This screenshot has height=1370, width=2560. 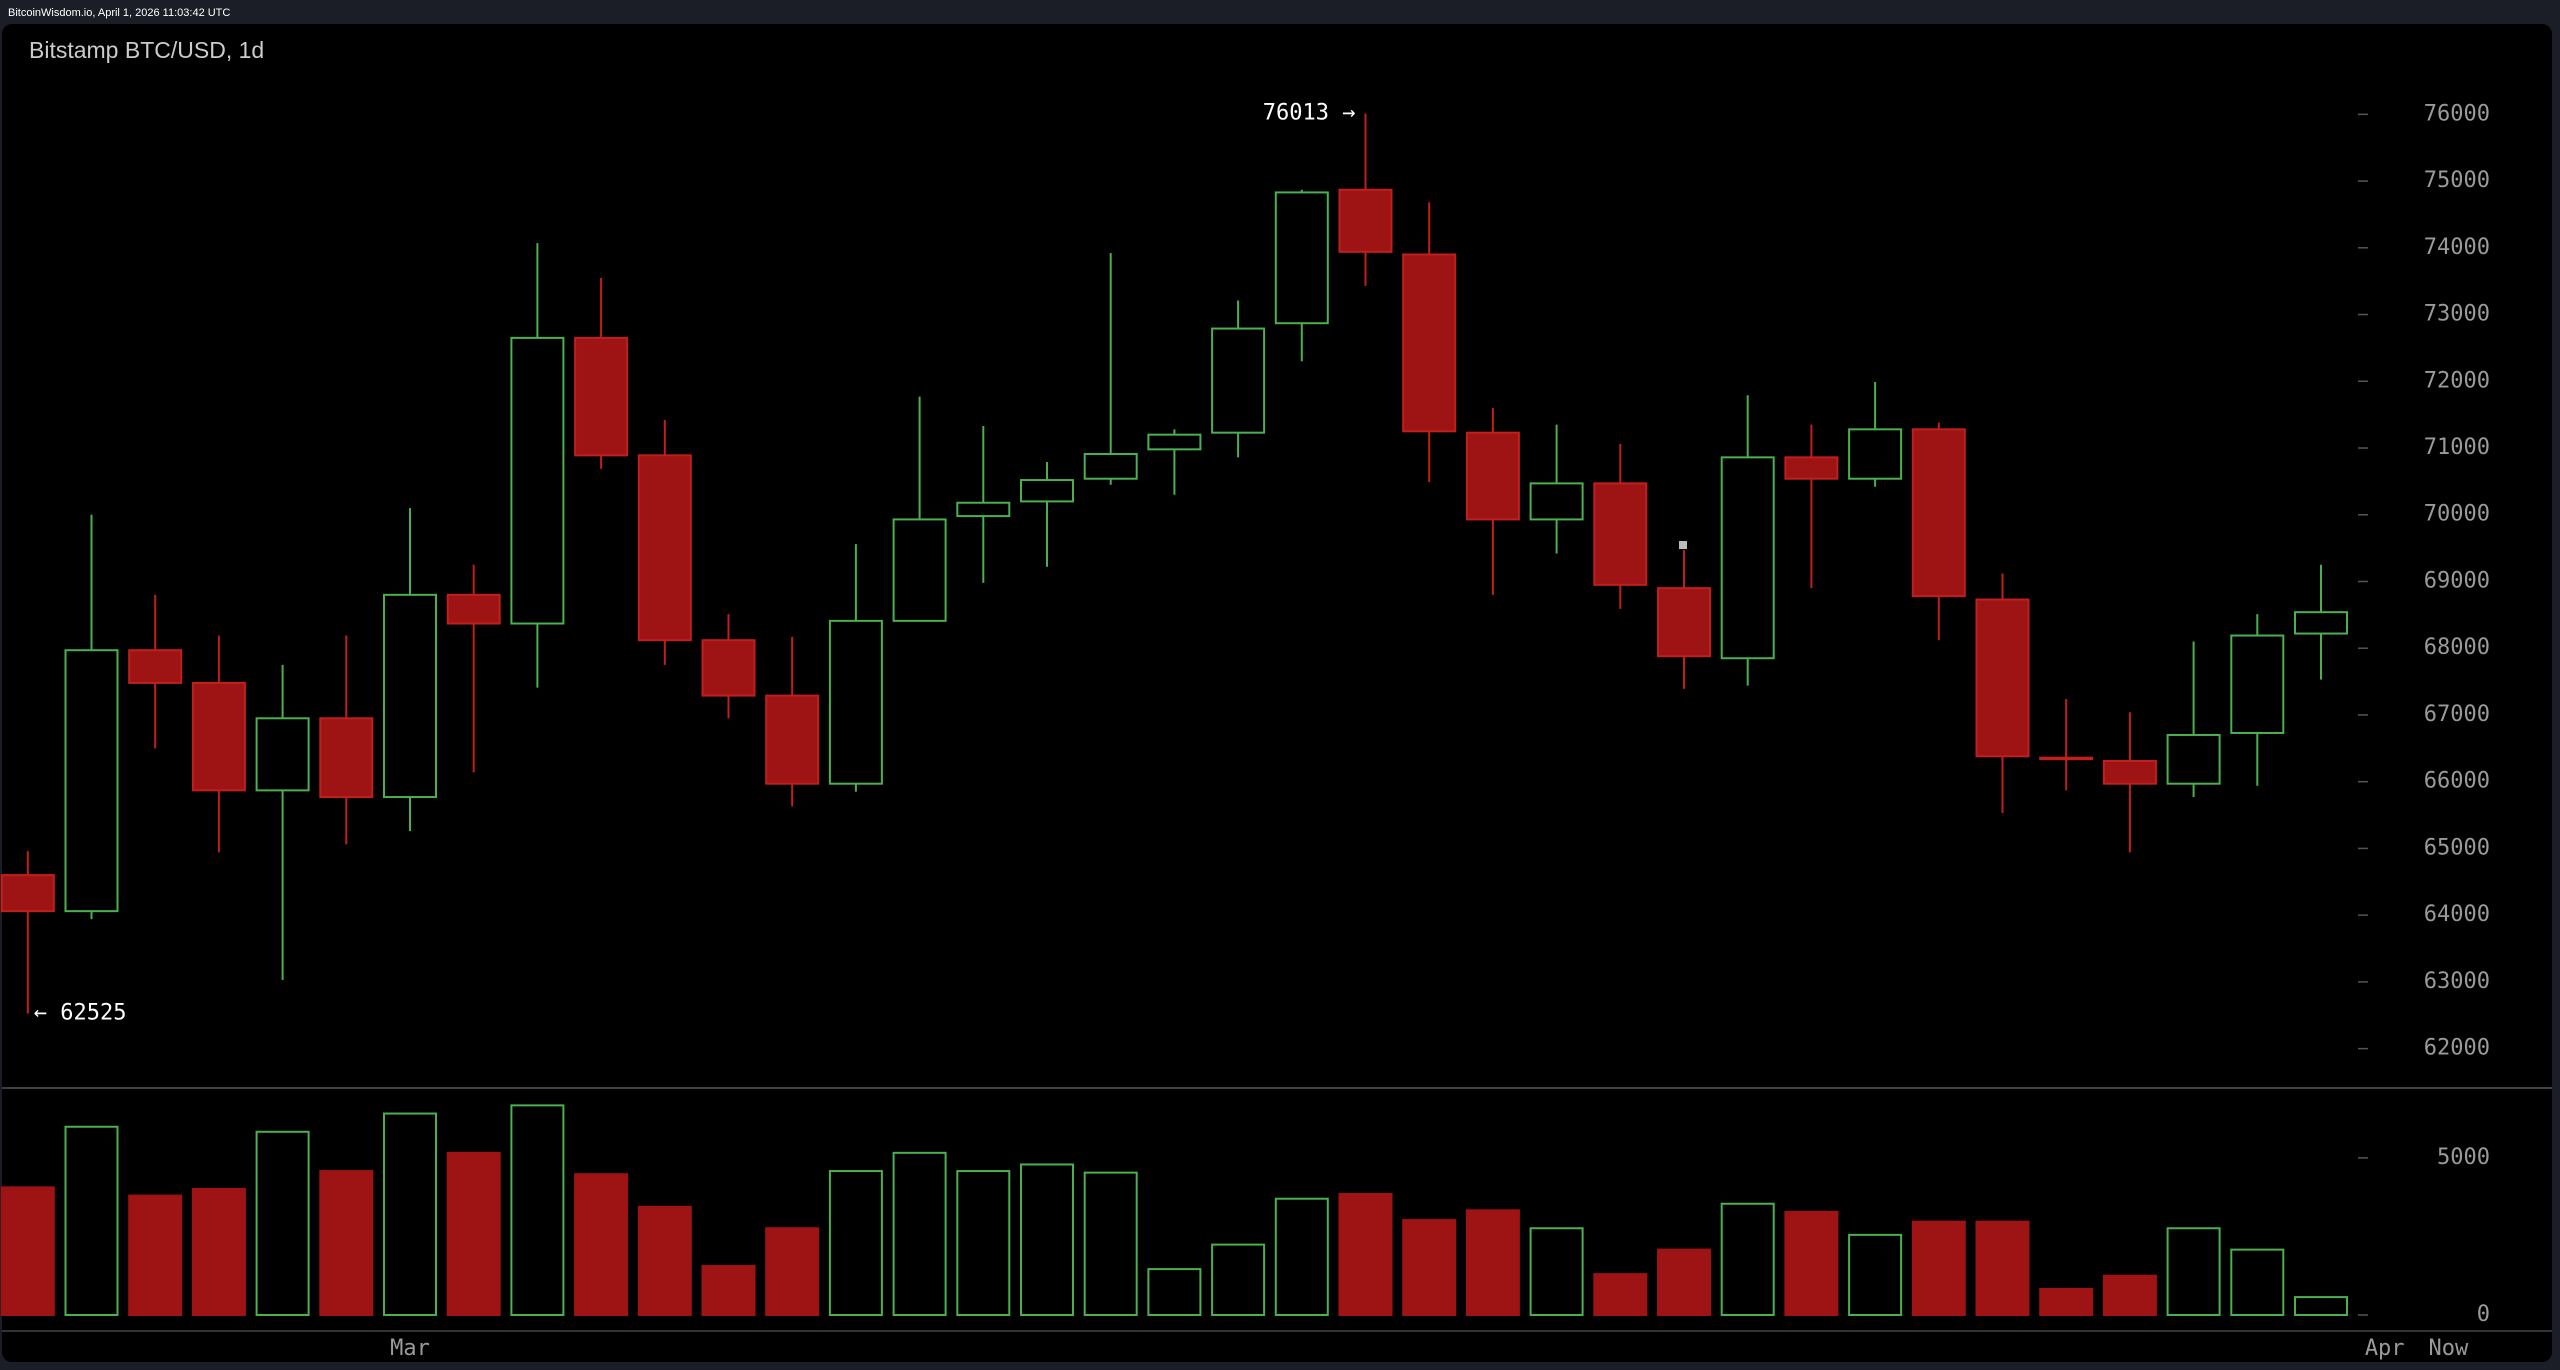 I want to click on y-tick-label: 73000, so click(x=2457, y=314).